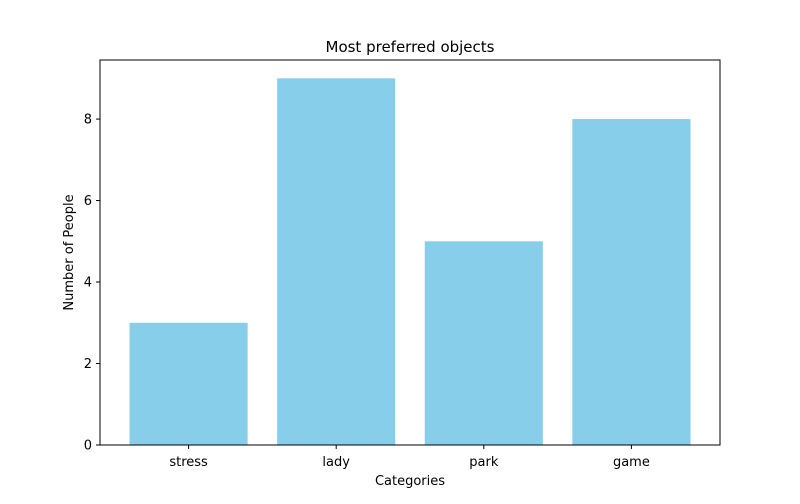 This screenshot has height=504, width=800. What do you see at coordinates (88, 120) in the screenshot?
I see `y-tick-label: 8` at bounding box center [88, 120].